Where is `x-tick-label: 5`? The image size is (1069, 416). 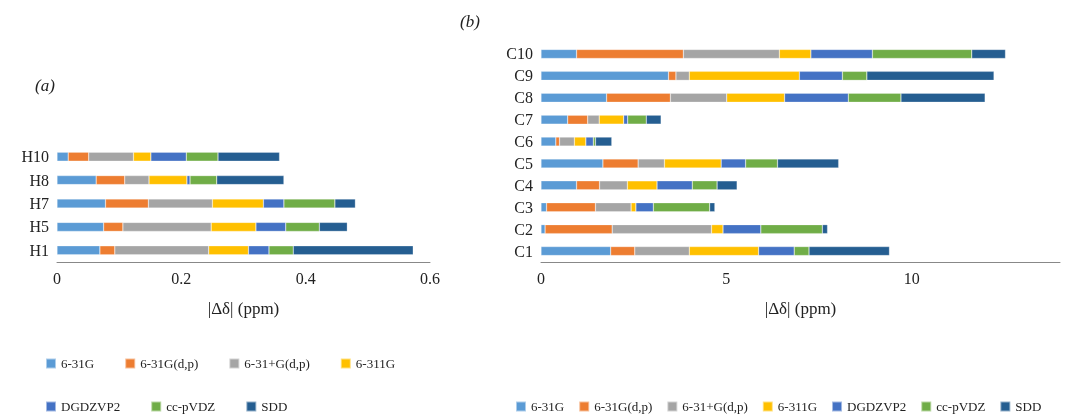 x-tick-label: 5 is located at coordinates (726, 278).